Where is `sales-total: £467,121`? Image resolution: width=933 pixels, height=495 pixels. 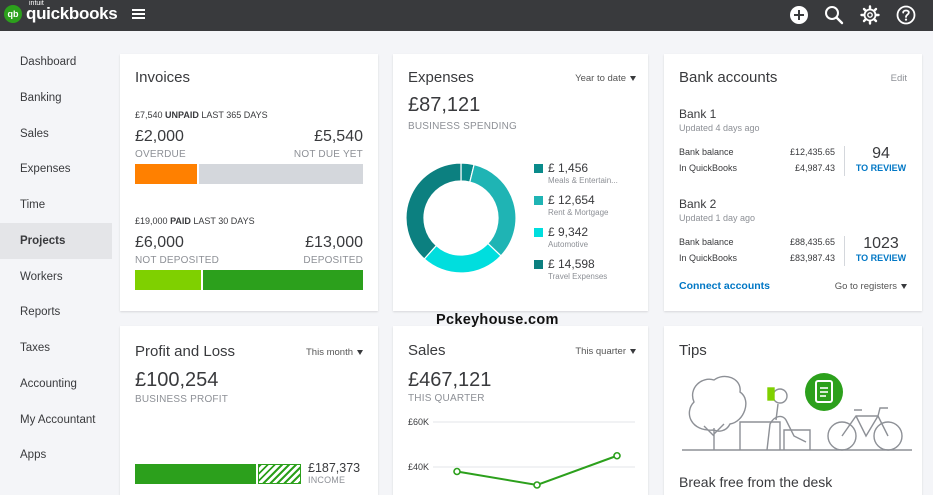
sales-total: £467,121 is located at coordinates (450, 380).